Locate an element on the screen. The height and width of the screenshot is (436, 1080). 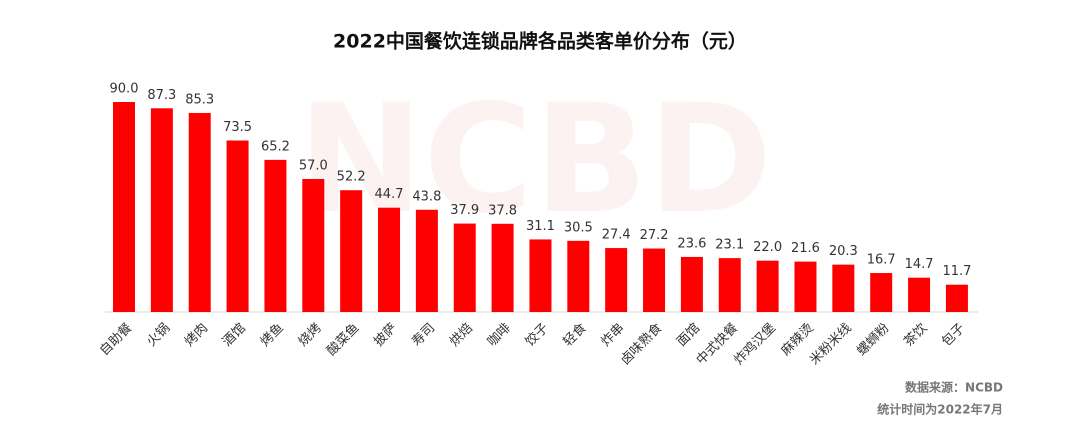
value-label: 21.6 is located at coordinates (805, 248).